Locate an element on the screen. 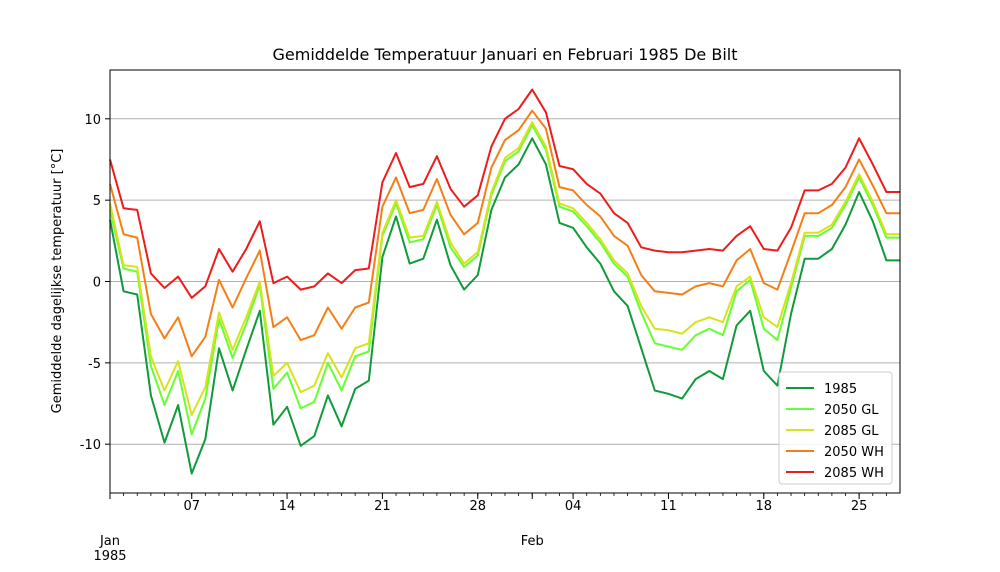 This screenshot has height=572, width=1000. x-tick-label: 21 is located at coordinates (382, 506).